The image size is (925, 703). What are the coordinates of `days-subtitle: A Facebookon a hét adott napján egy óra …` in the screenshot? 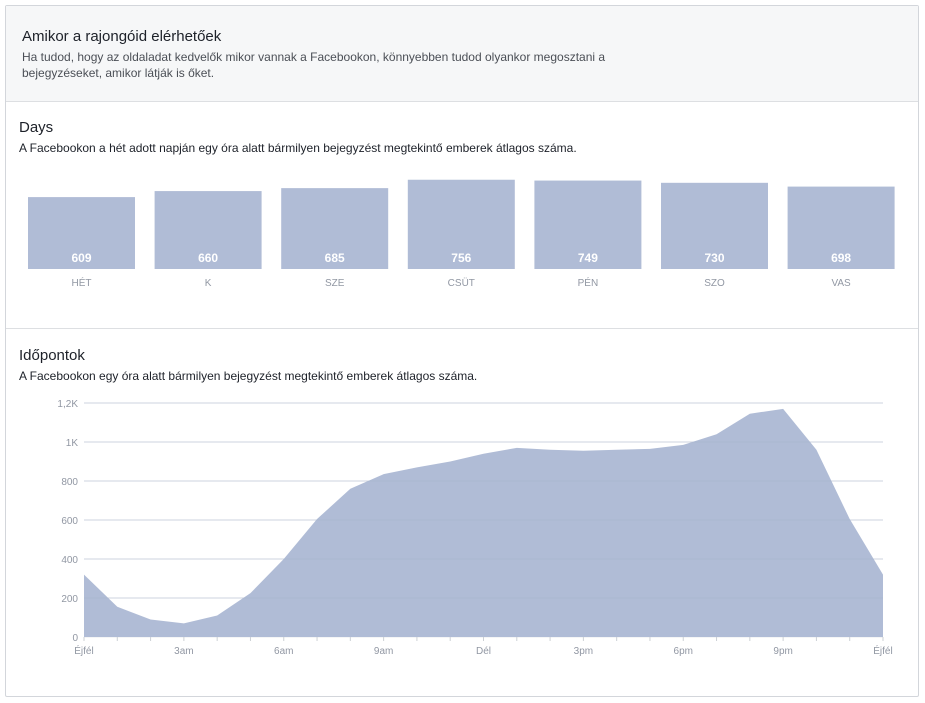 It's located at (298, 148).